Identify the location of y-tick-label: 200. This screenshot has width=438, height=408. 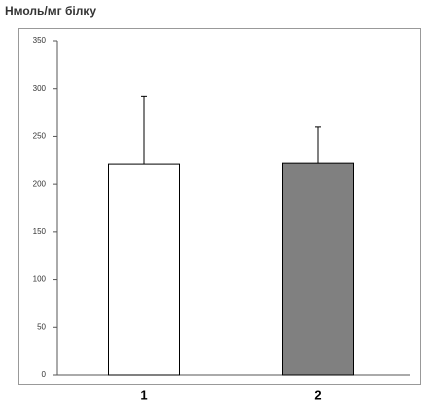
(40, 183).